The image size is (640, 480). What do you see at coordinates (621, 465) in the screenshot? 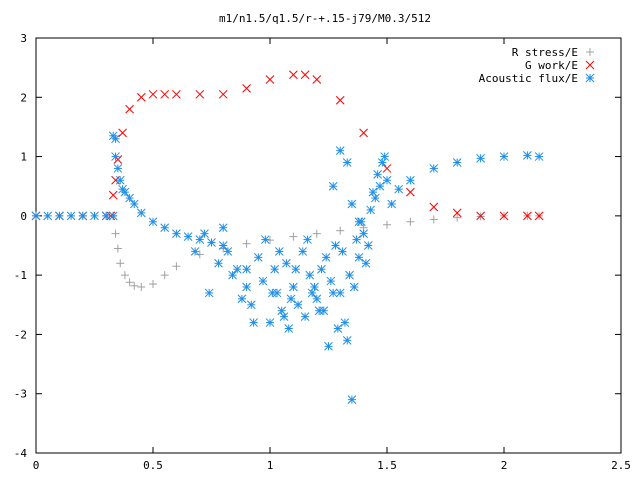
I see `x-tick-label: 2.5` at bounding box center [621, 465].